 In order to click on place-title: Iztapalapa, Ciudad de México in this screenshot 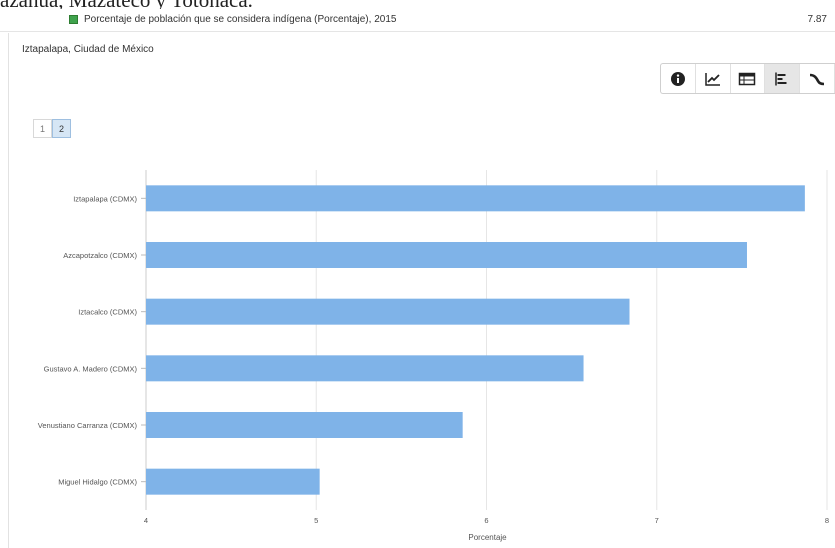, I will do `click(88, 49)`.